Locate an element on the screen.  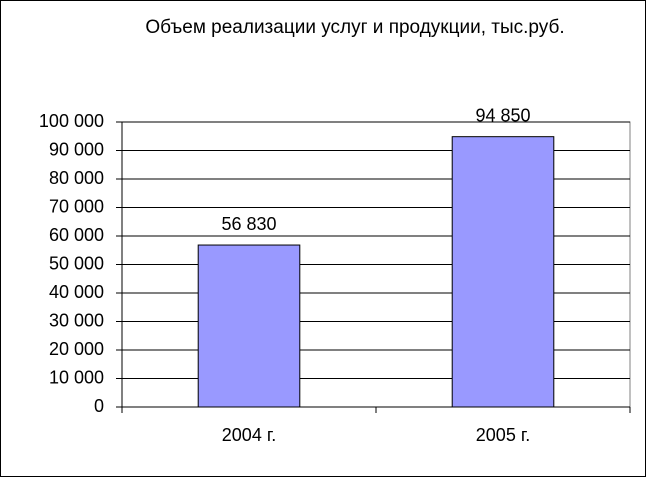
y-tick-label: 0 is located at coordinates (99, 406).